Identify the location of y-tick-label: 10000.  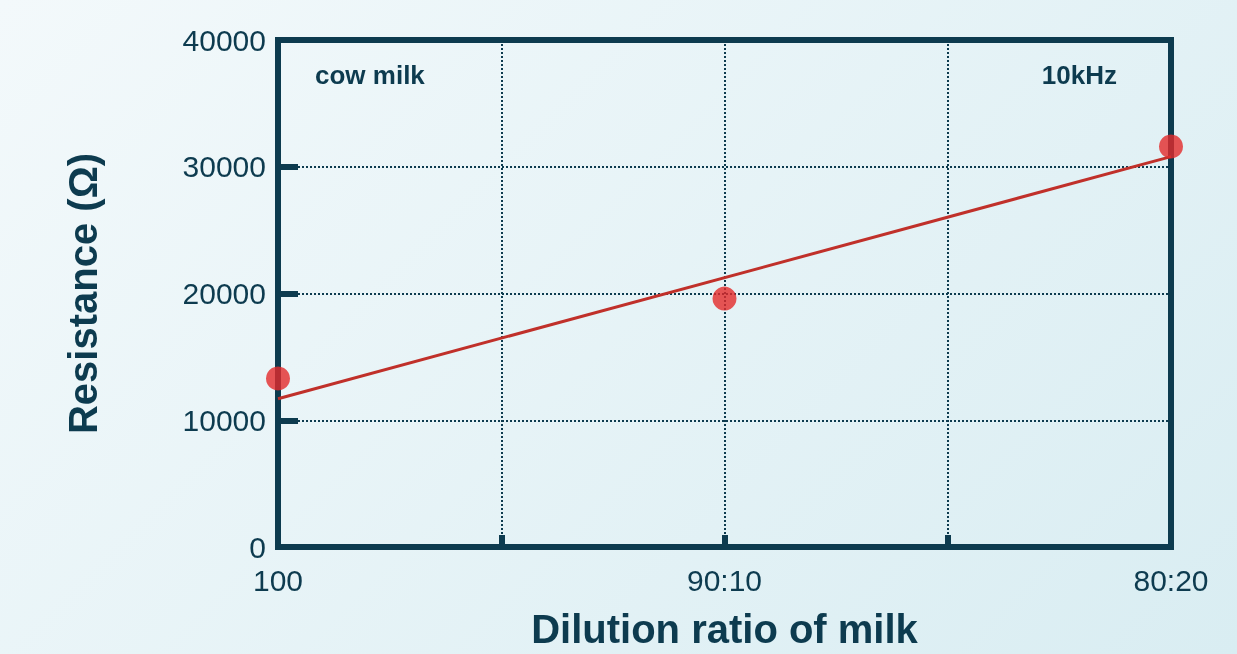
(224, 420).